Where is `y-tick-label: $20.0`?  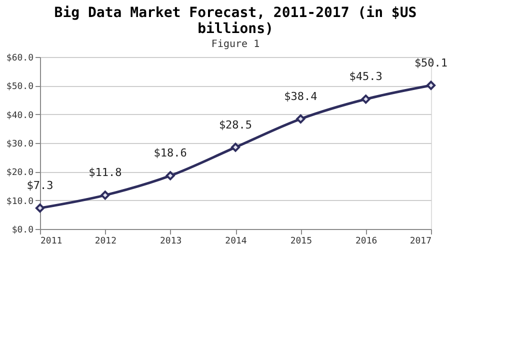 y-tick-label: $20.0 is located at coordinates (20, 173).